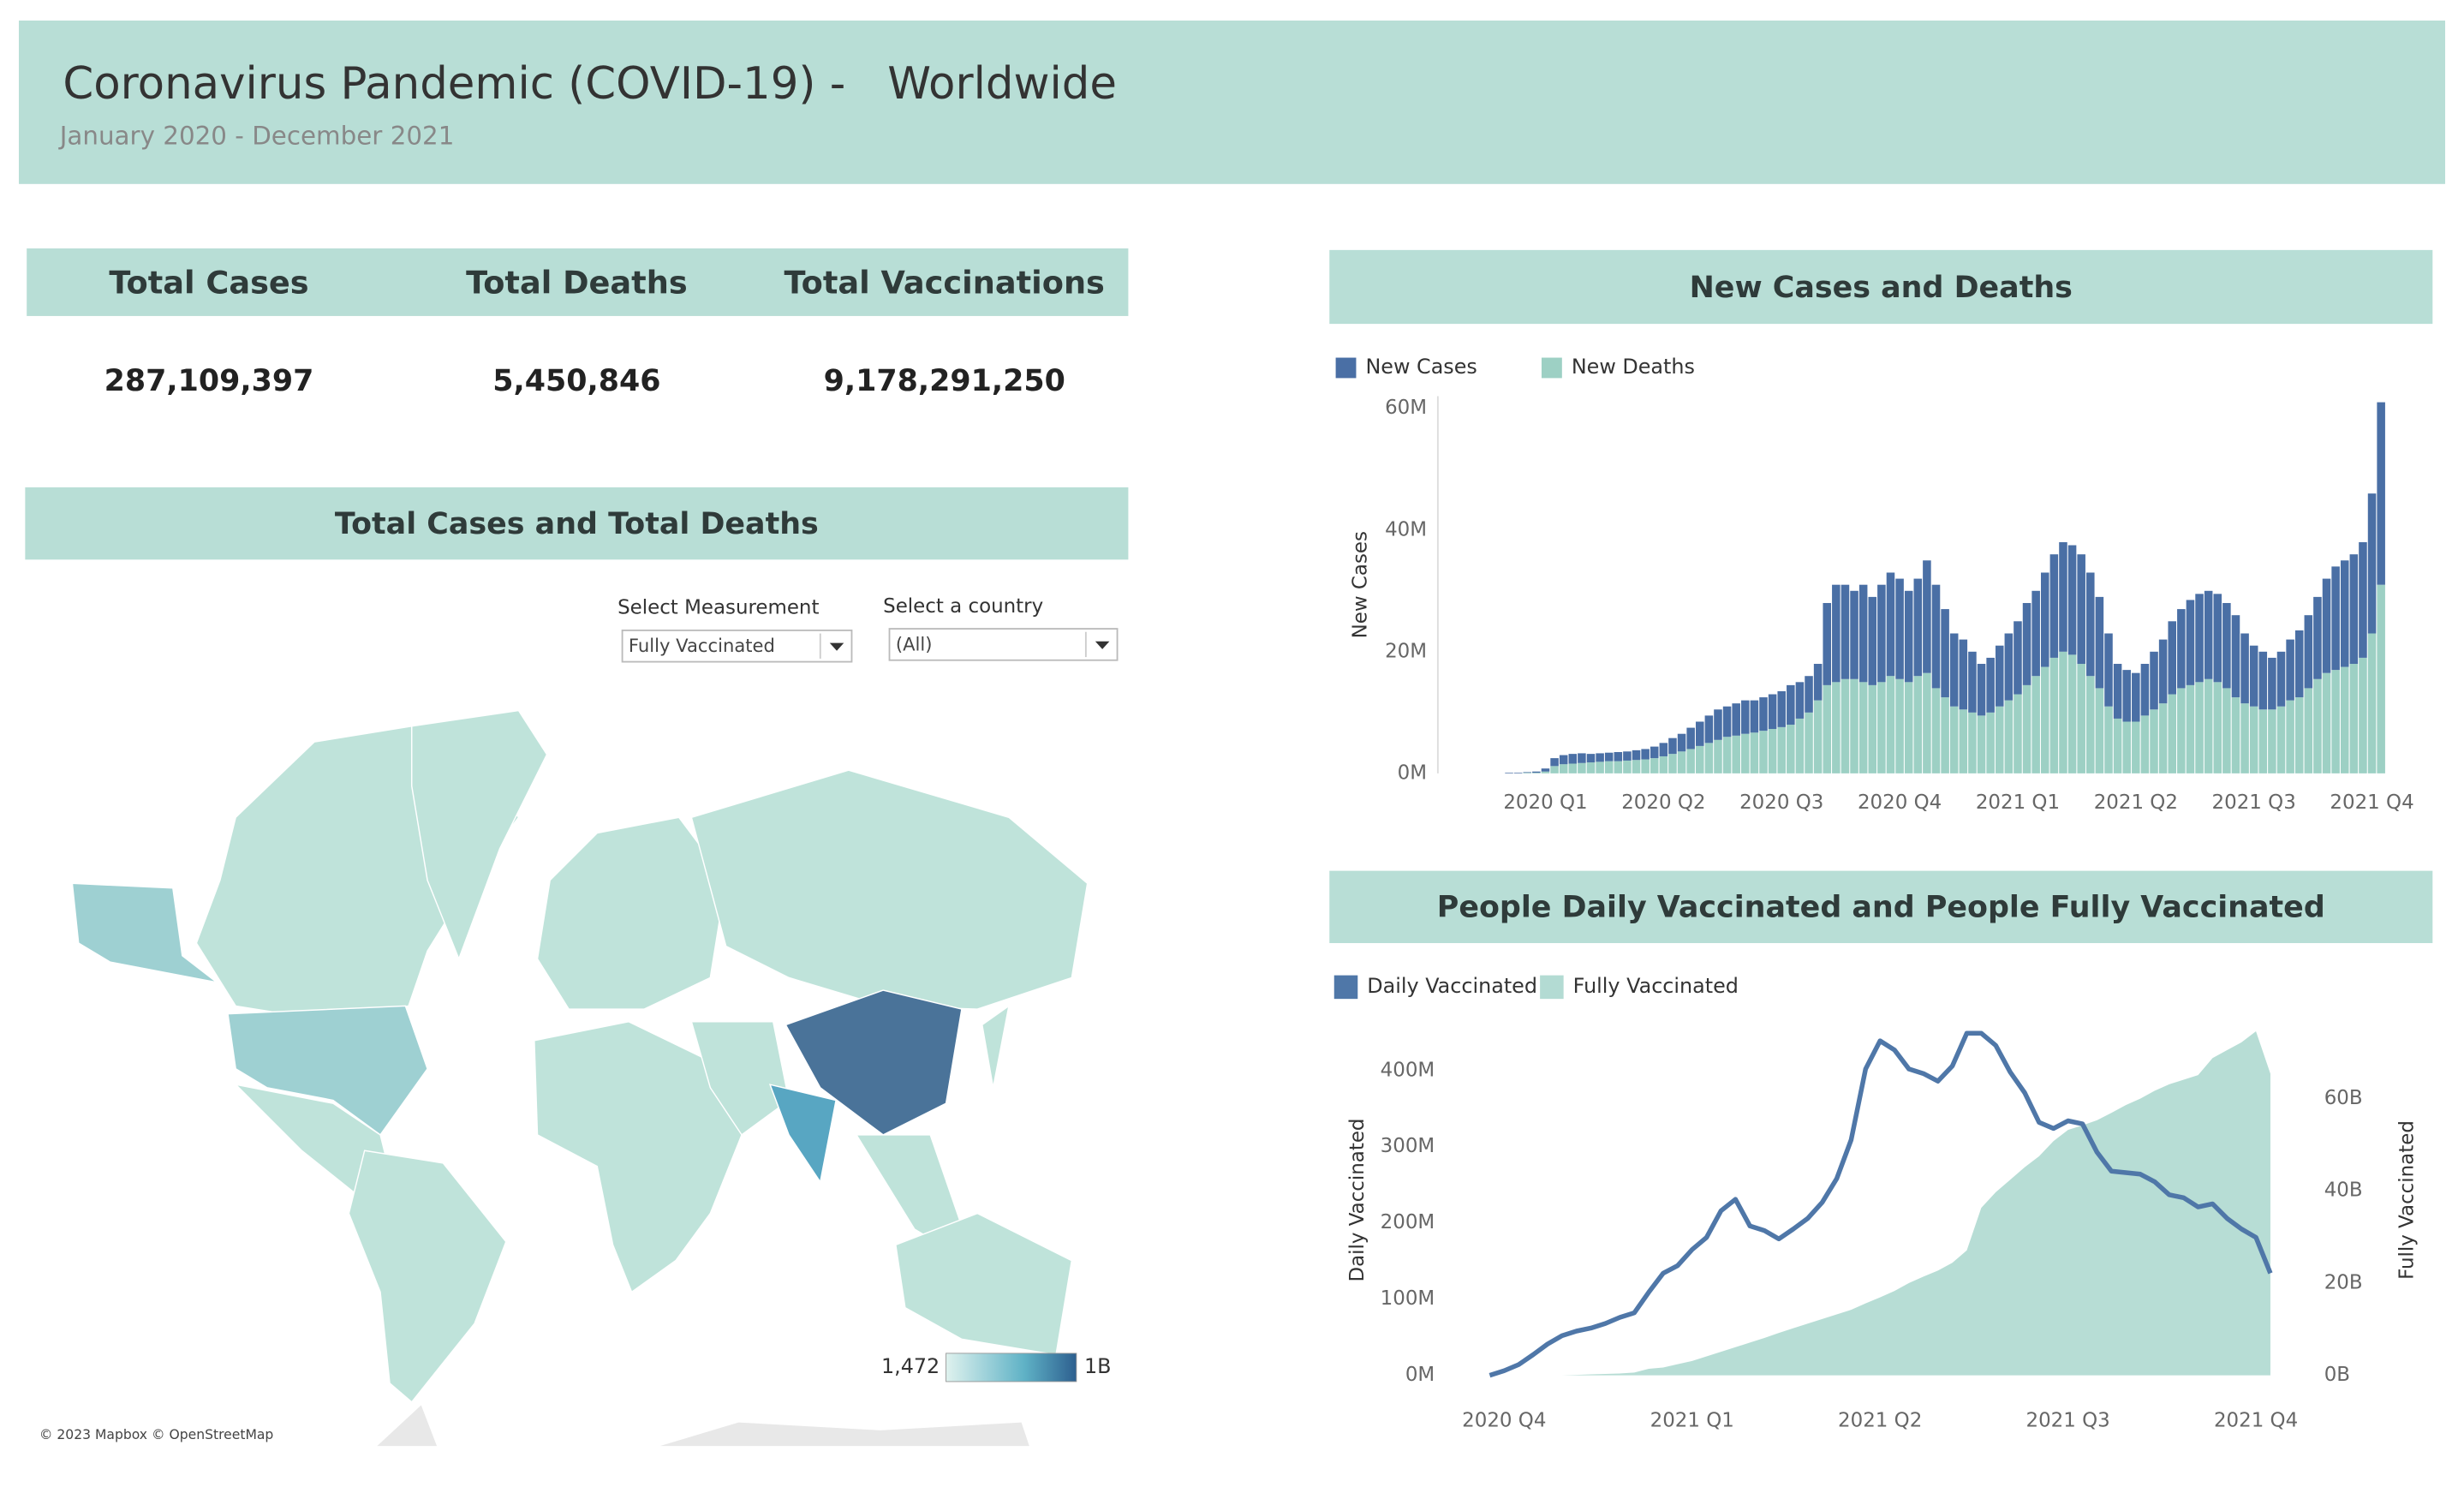 This screenshot has height=1487, width=2464. Describe the element at coordinates (1781, 802) in the screenshot. I see `x-tick-label: 2020 Q3` at that location.